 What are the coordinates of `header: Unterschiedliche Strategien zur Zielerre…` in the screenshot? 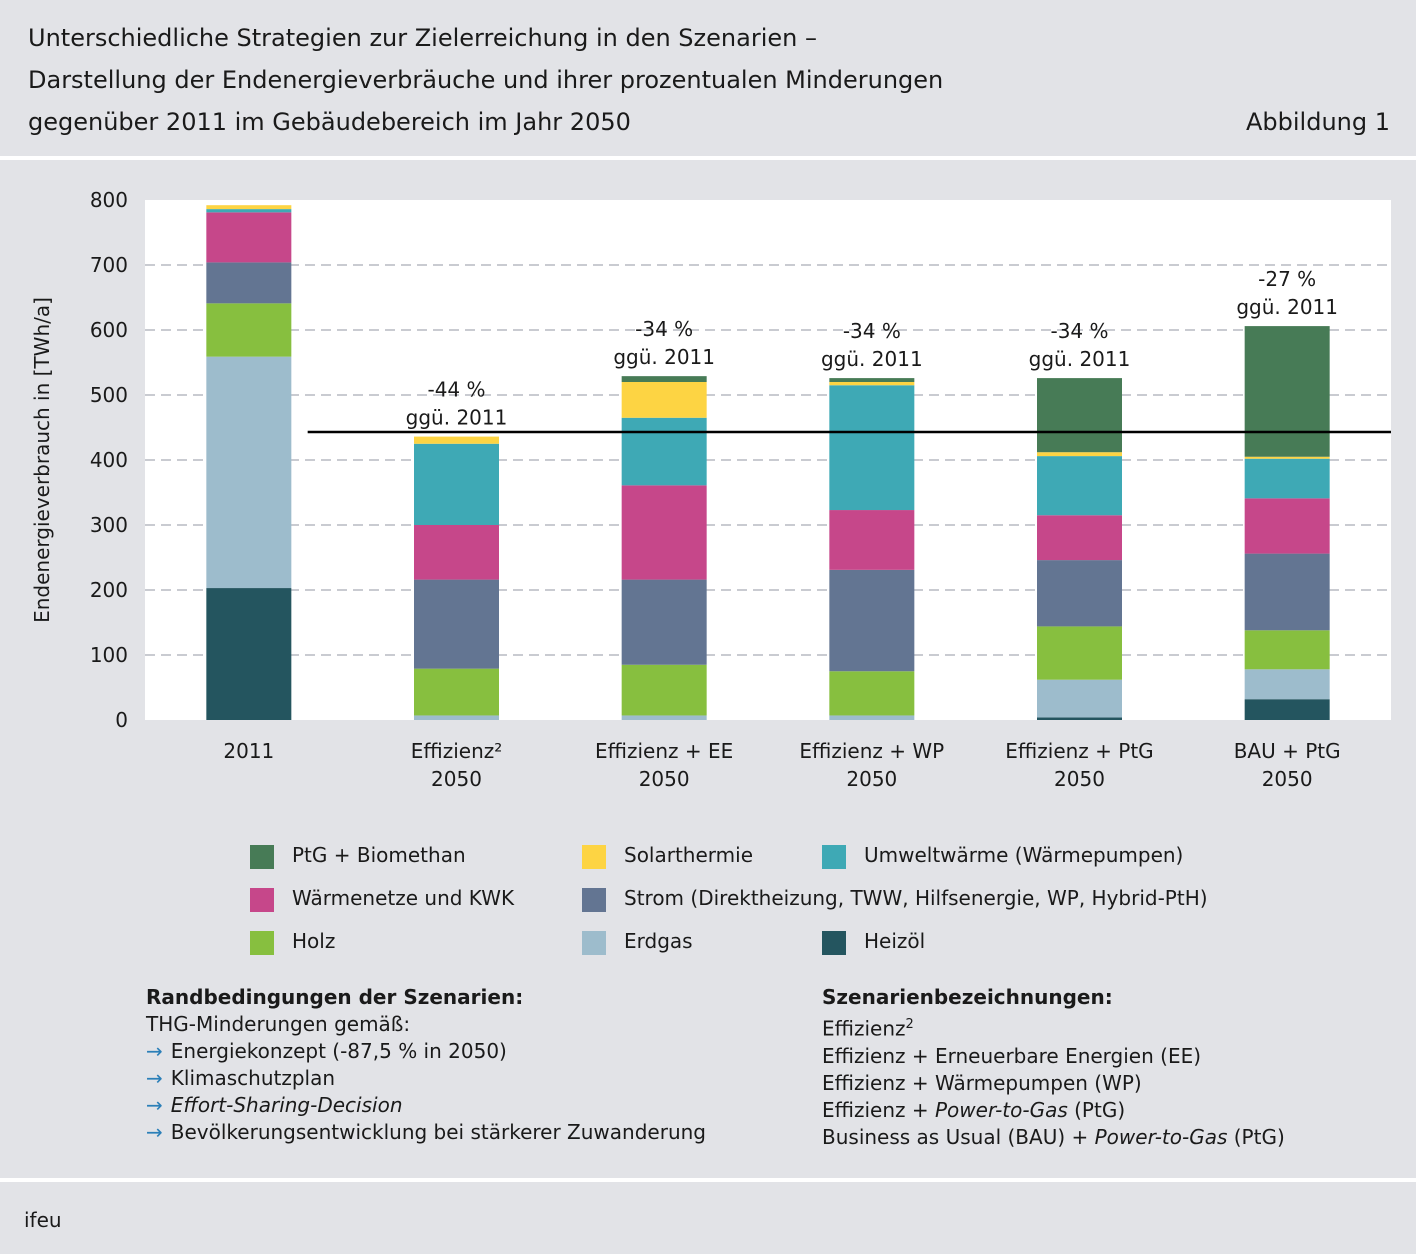 It's located at (708, 78).